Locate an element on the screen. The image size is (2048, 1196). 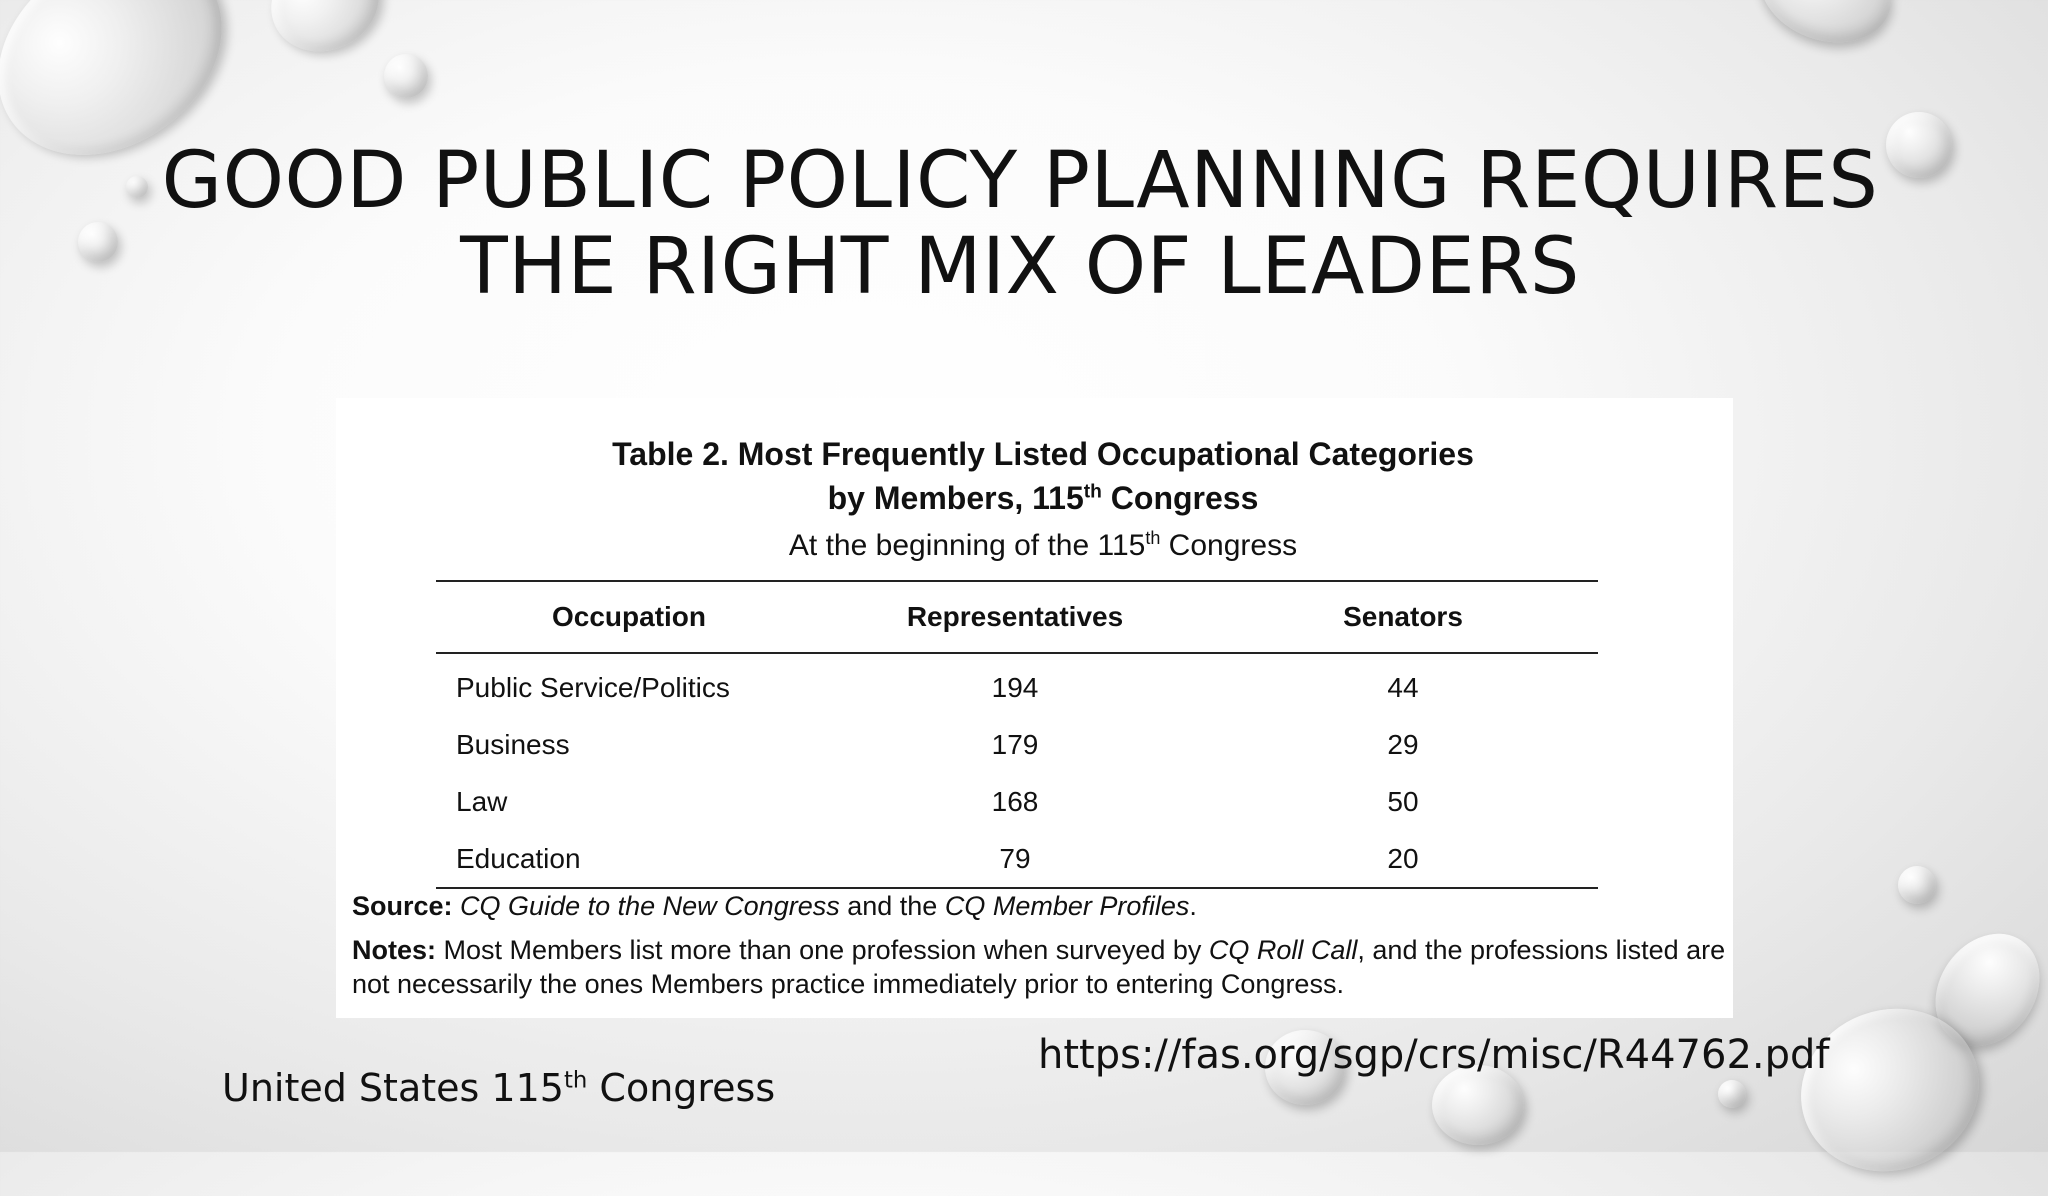
table-row: Education 79 20 is located at coordinates (1017, 859).